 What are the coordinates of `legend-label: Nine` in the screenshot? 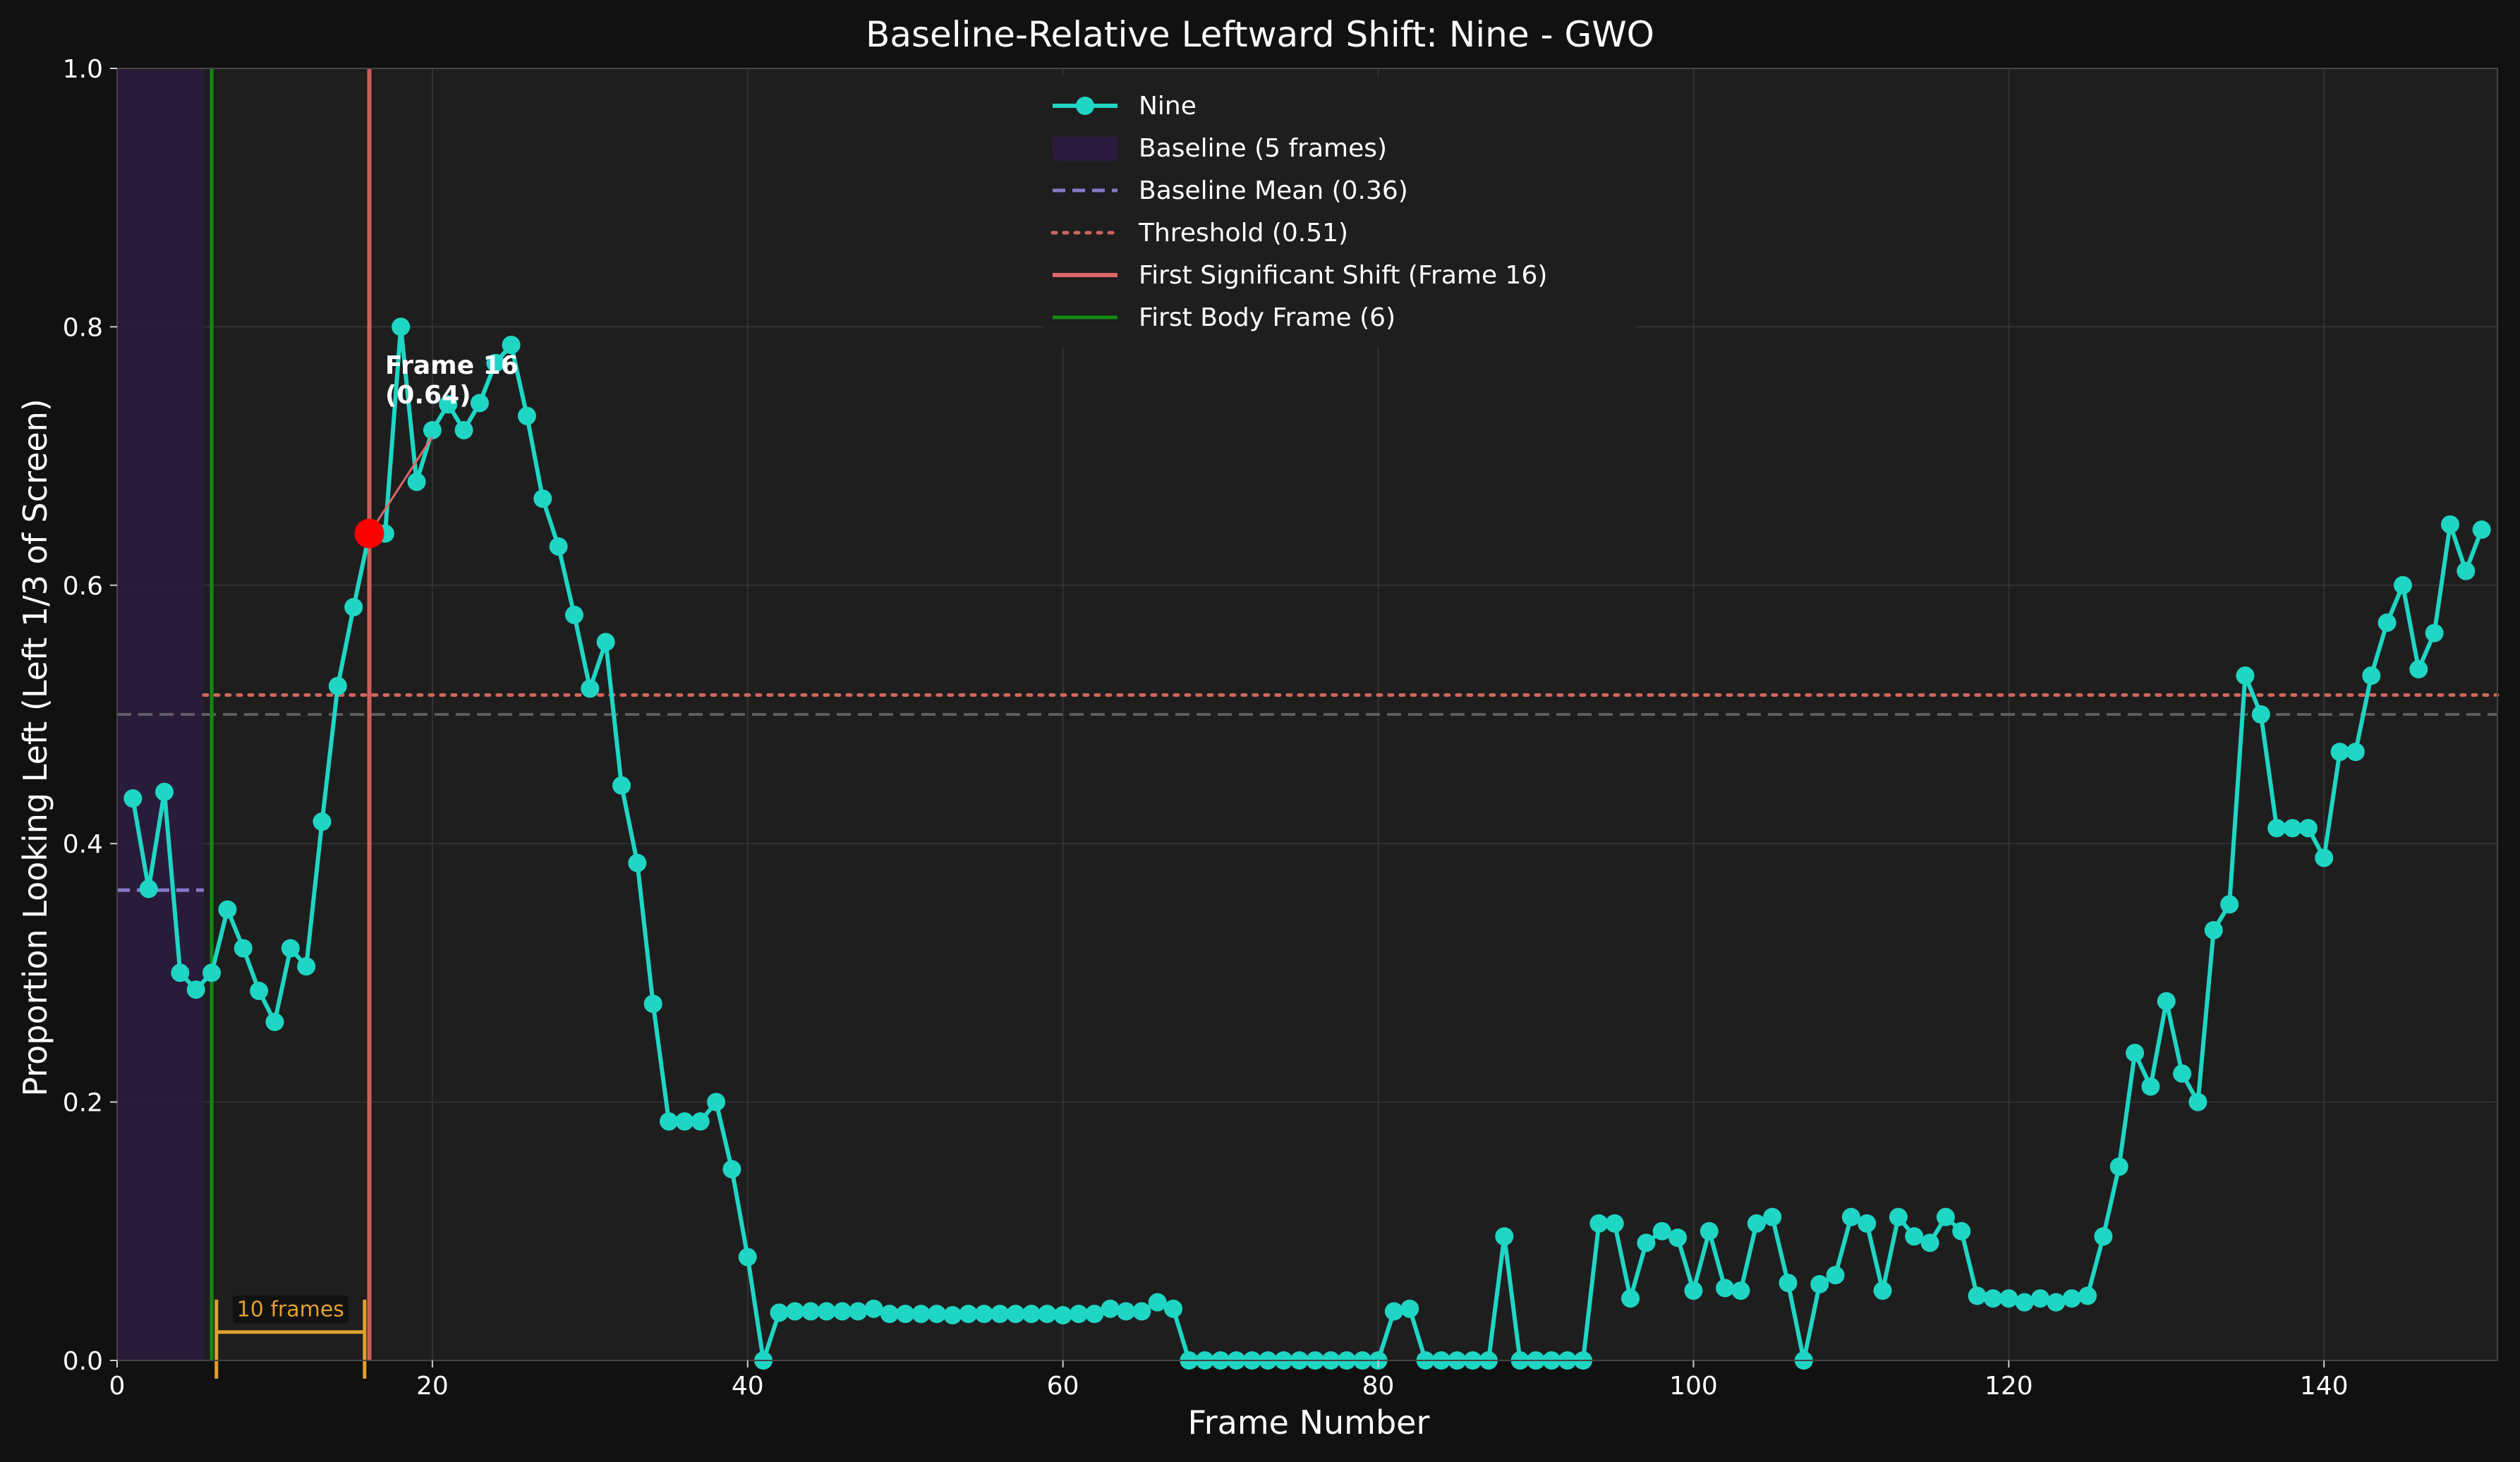 It's located at (1168, 106).